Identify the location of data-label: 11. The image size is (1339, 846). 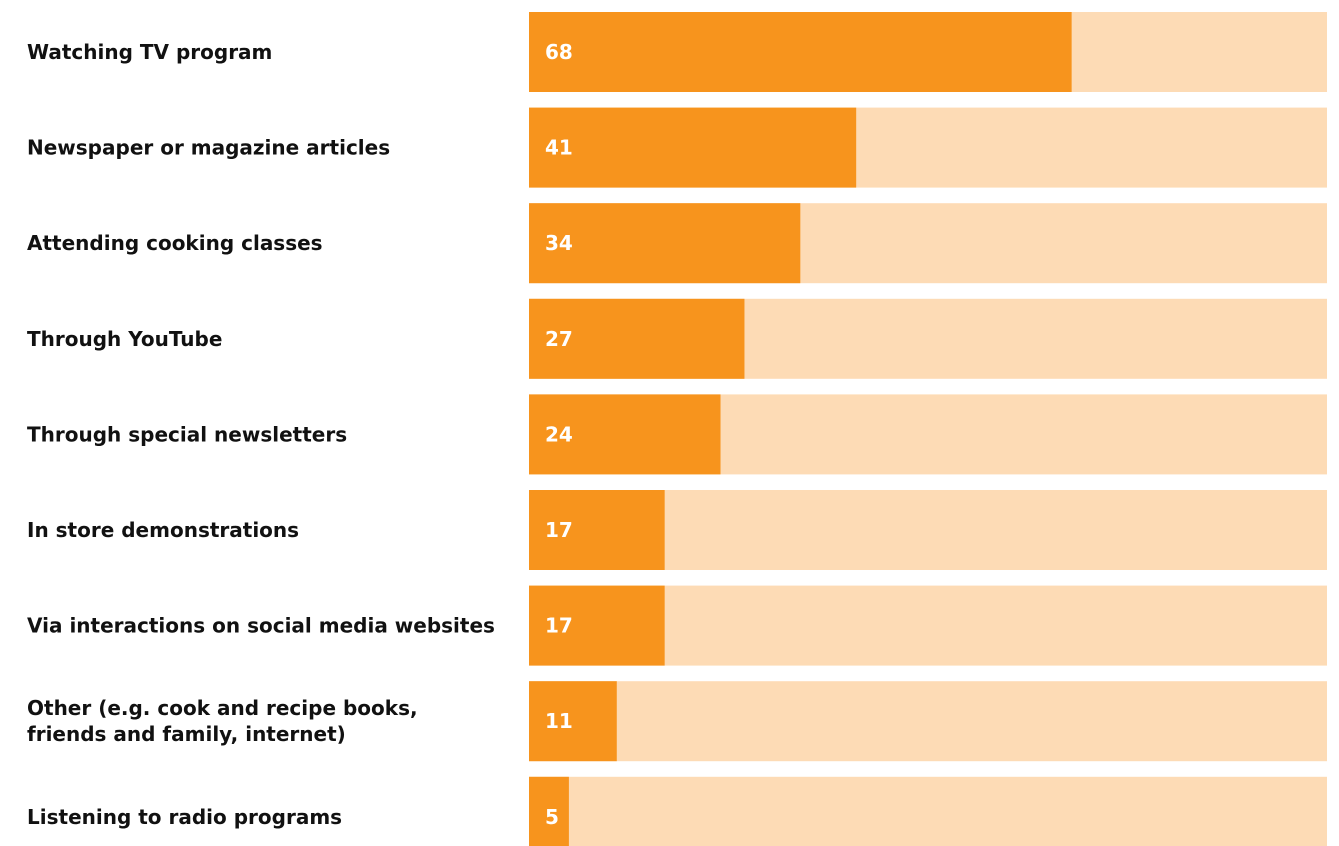
(559, 721).